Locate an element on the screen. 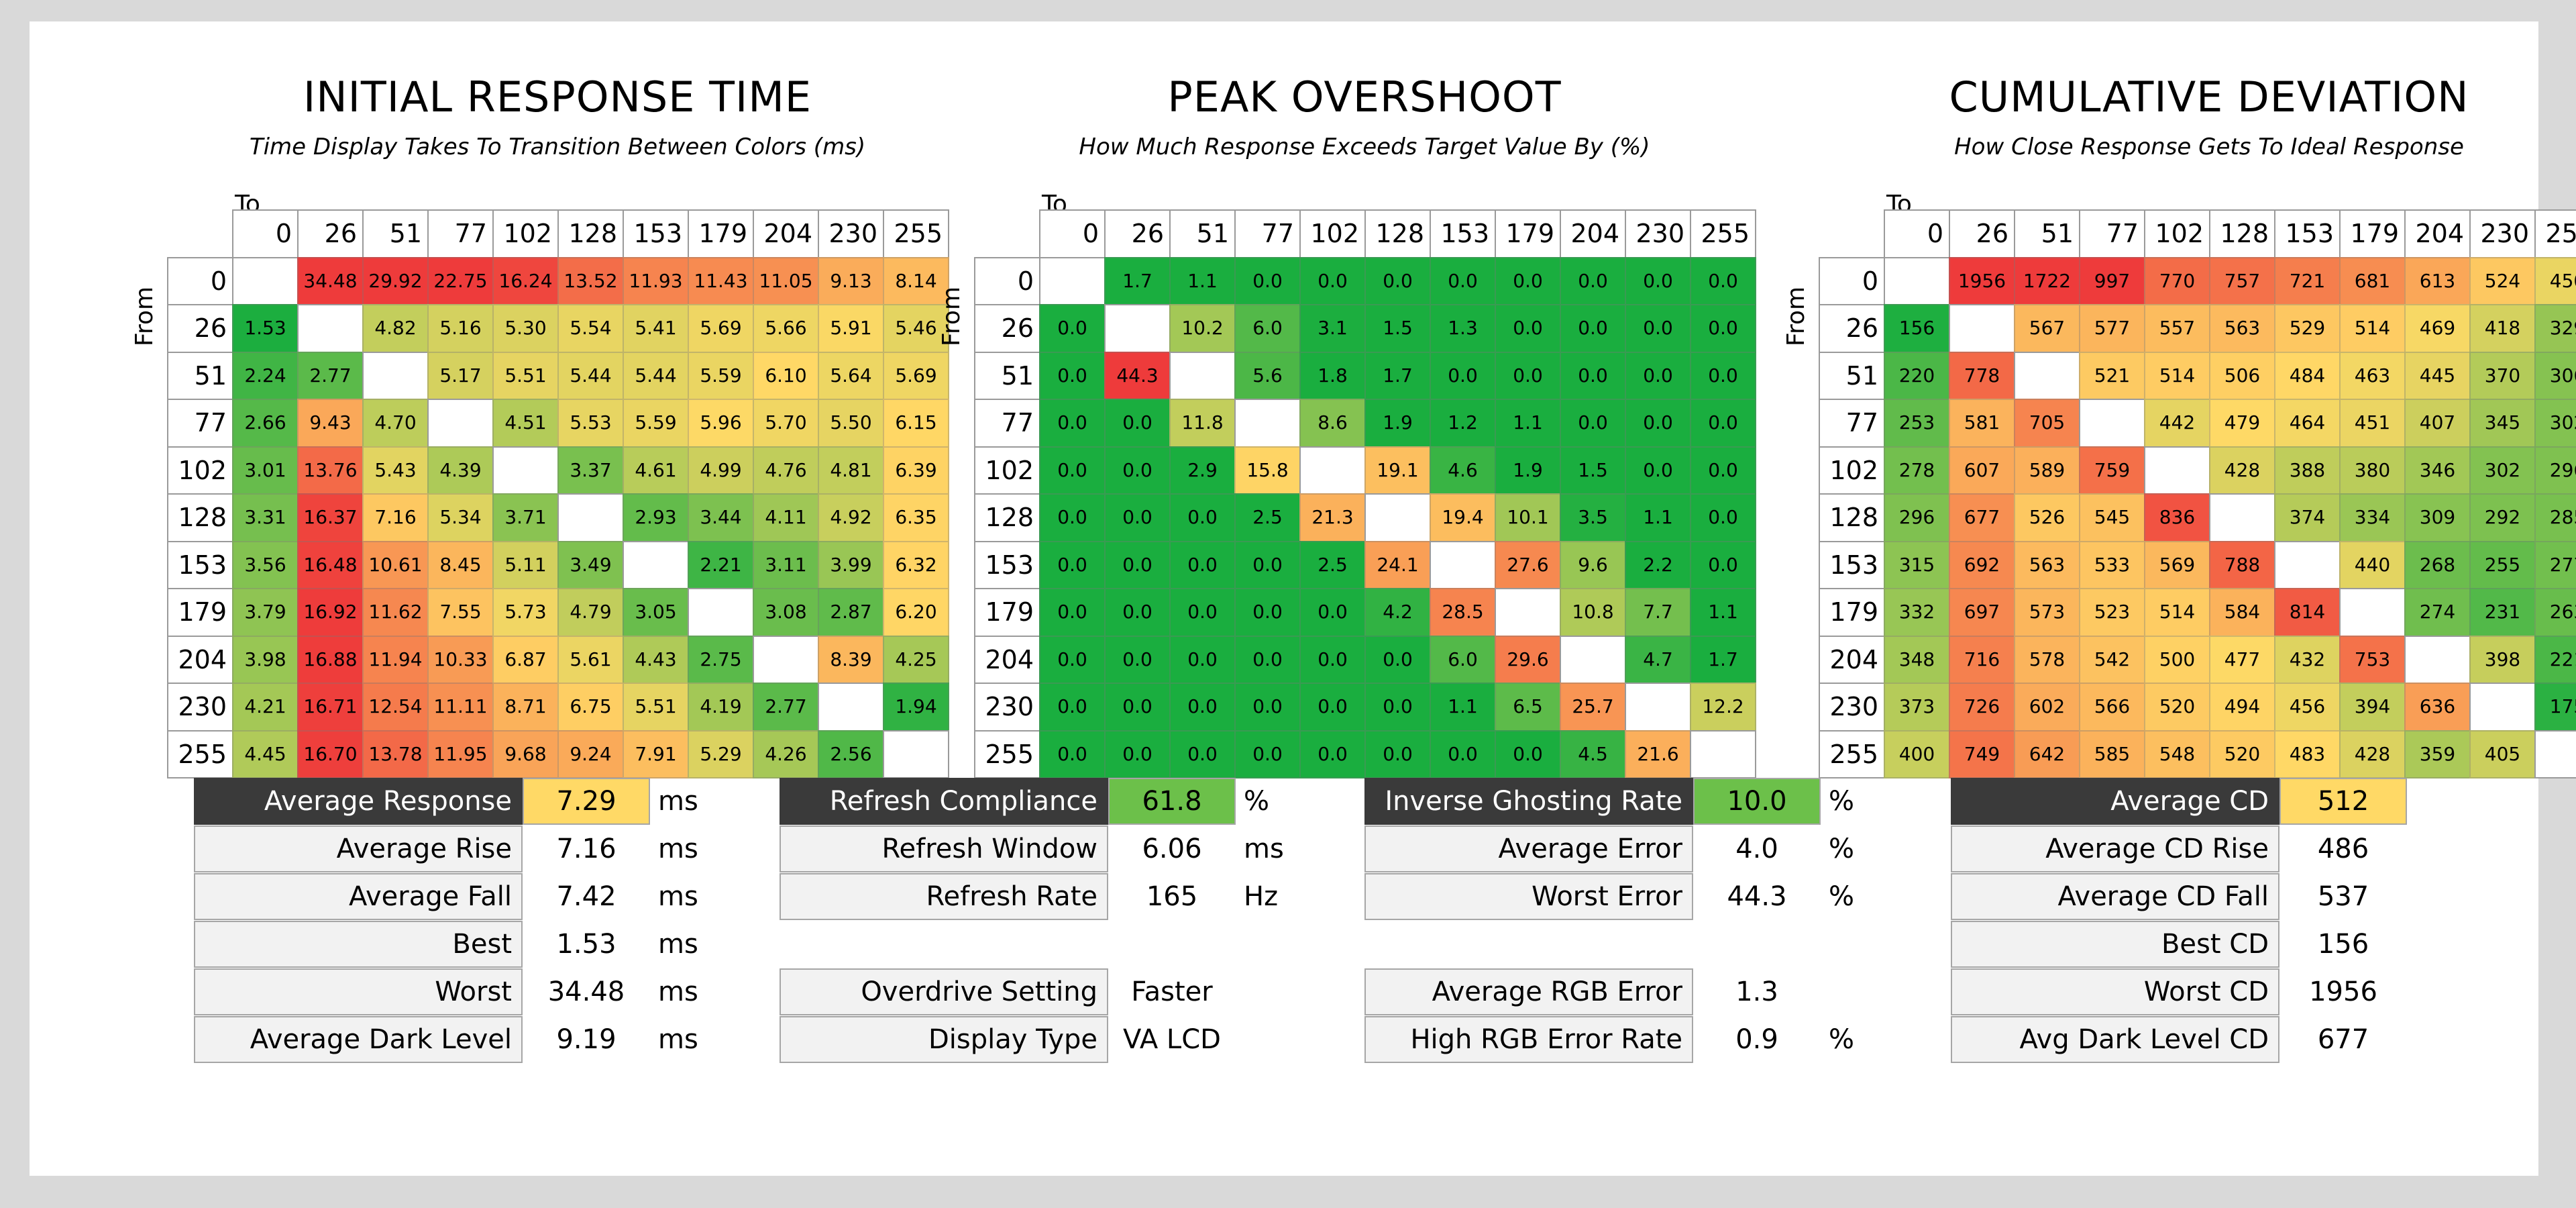 This screenshot has width=2576, height=1208. cumulative-deviation-cell: 705 is located at coordinates (2047, 423).